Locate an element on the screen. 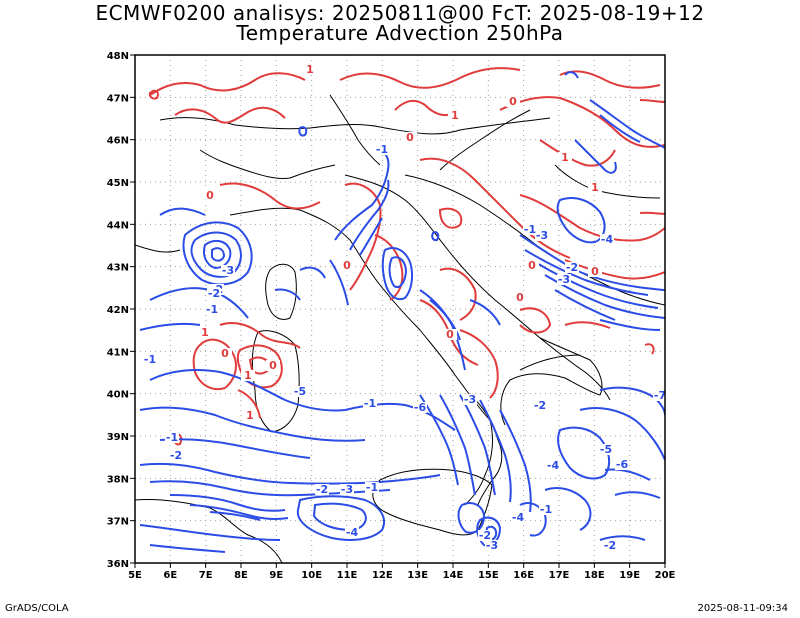  lon-tick-label: 16E is located at coordinates (523, 575).